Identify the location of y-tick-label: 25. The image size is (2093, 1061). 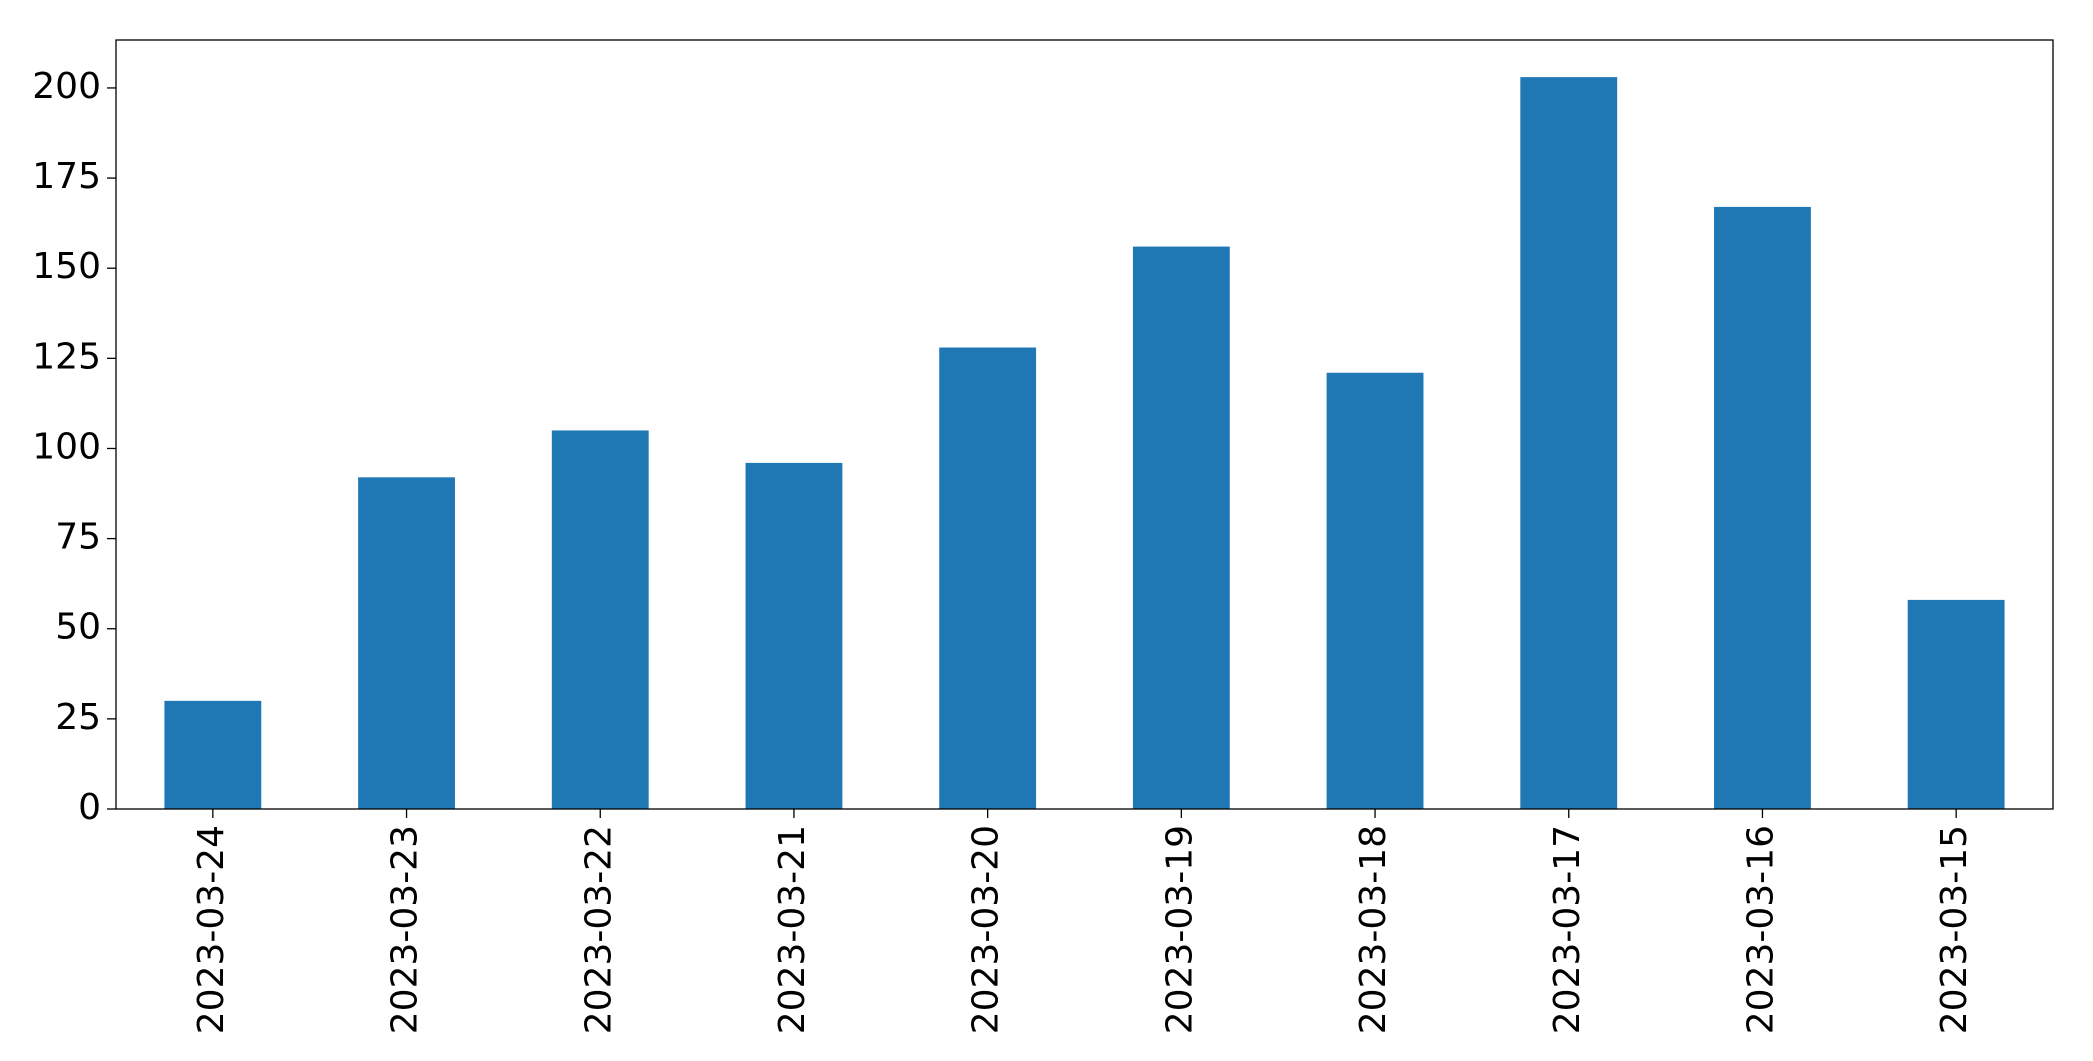
(78, 717).